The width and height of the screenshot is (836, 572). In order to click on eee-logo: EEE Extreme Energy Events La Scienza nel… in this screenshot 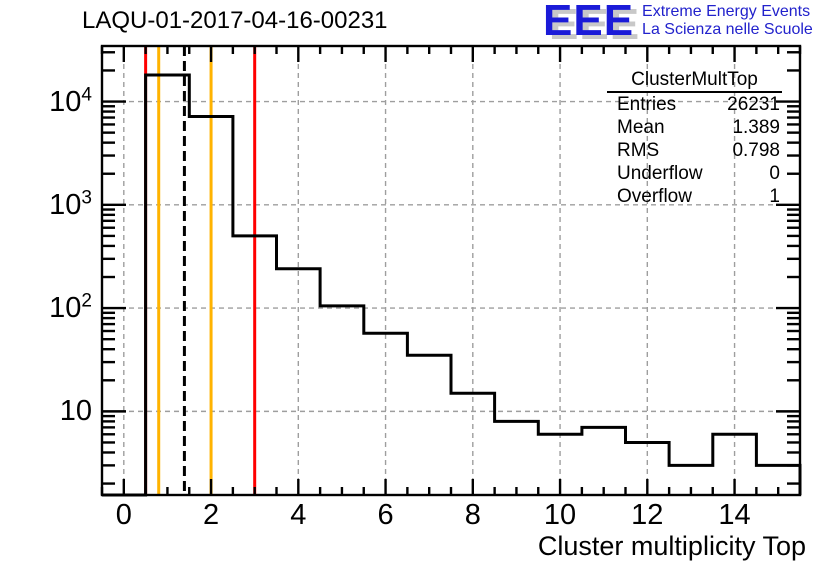, I will do `click(678, 22)`.